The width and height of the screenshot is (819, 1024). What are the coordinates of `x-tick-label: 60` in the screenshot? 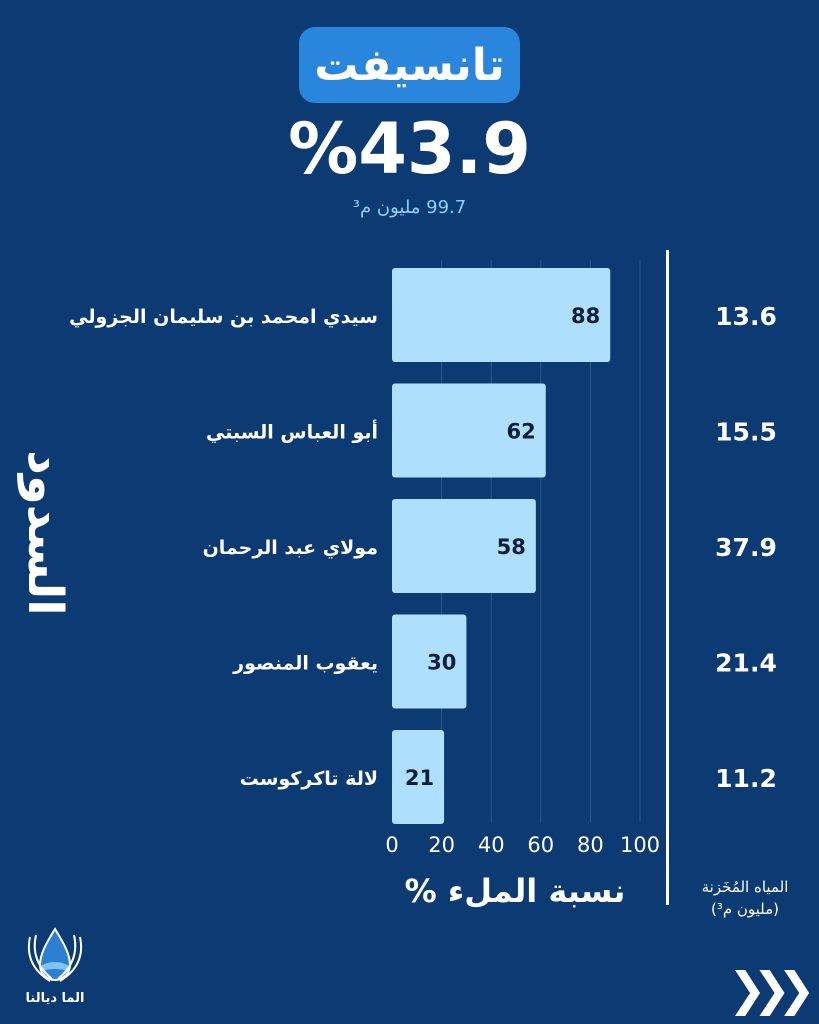 It's located at (540, 845).